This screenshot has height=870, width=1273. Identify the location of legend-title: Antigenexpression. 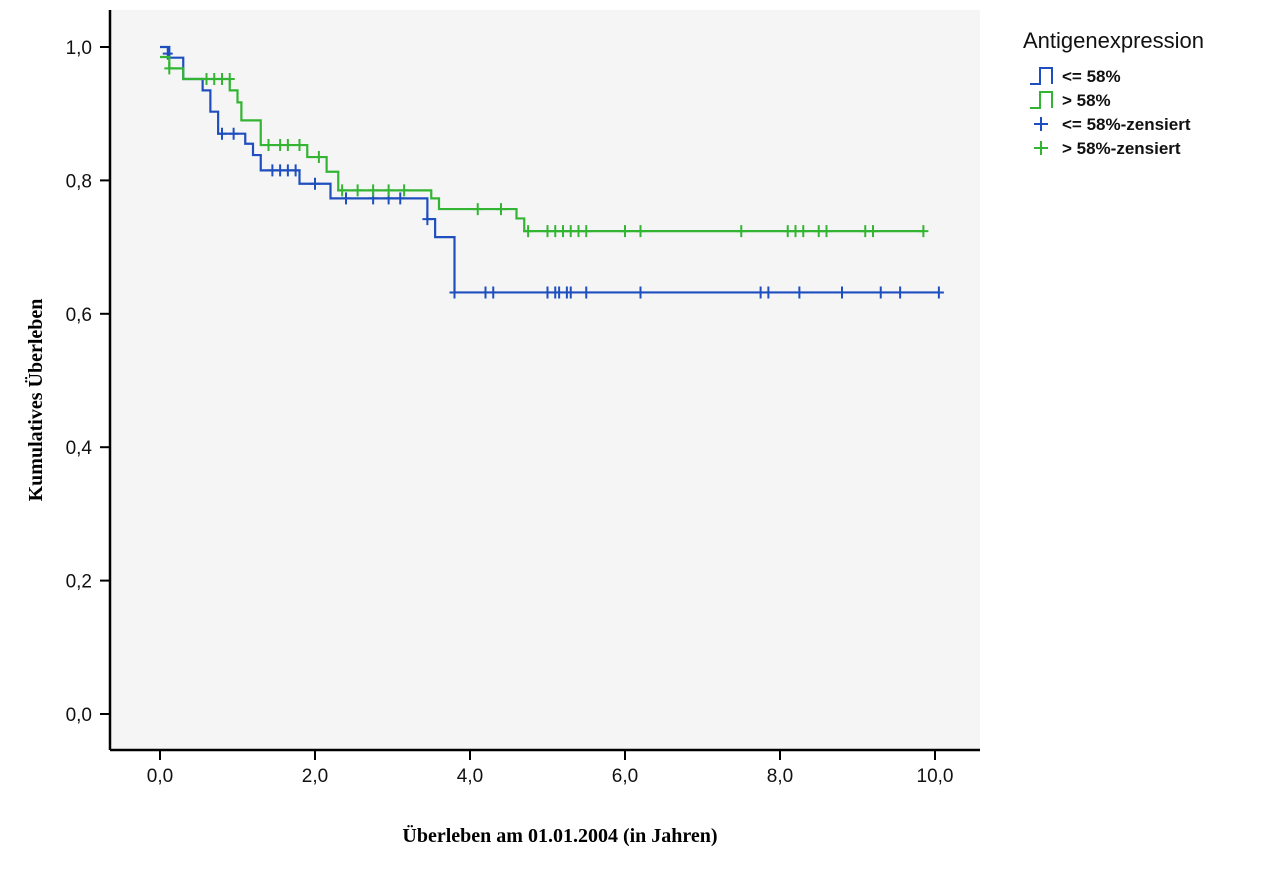
(1113, 40).